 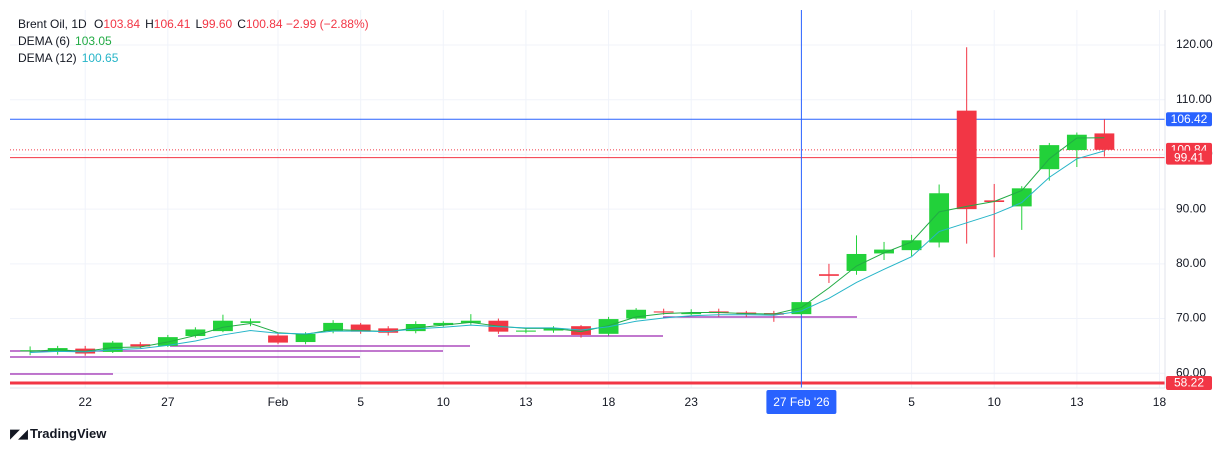 What do you see at coordinates (68, 433) in the screenshot?
I see `brand-name: TradingView` at bounding box center [68, 433].